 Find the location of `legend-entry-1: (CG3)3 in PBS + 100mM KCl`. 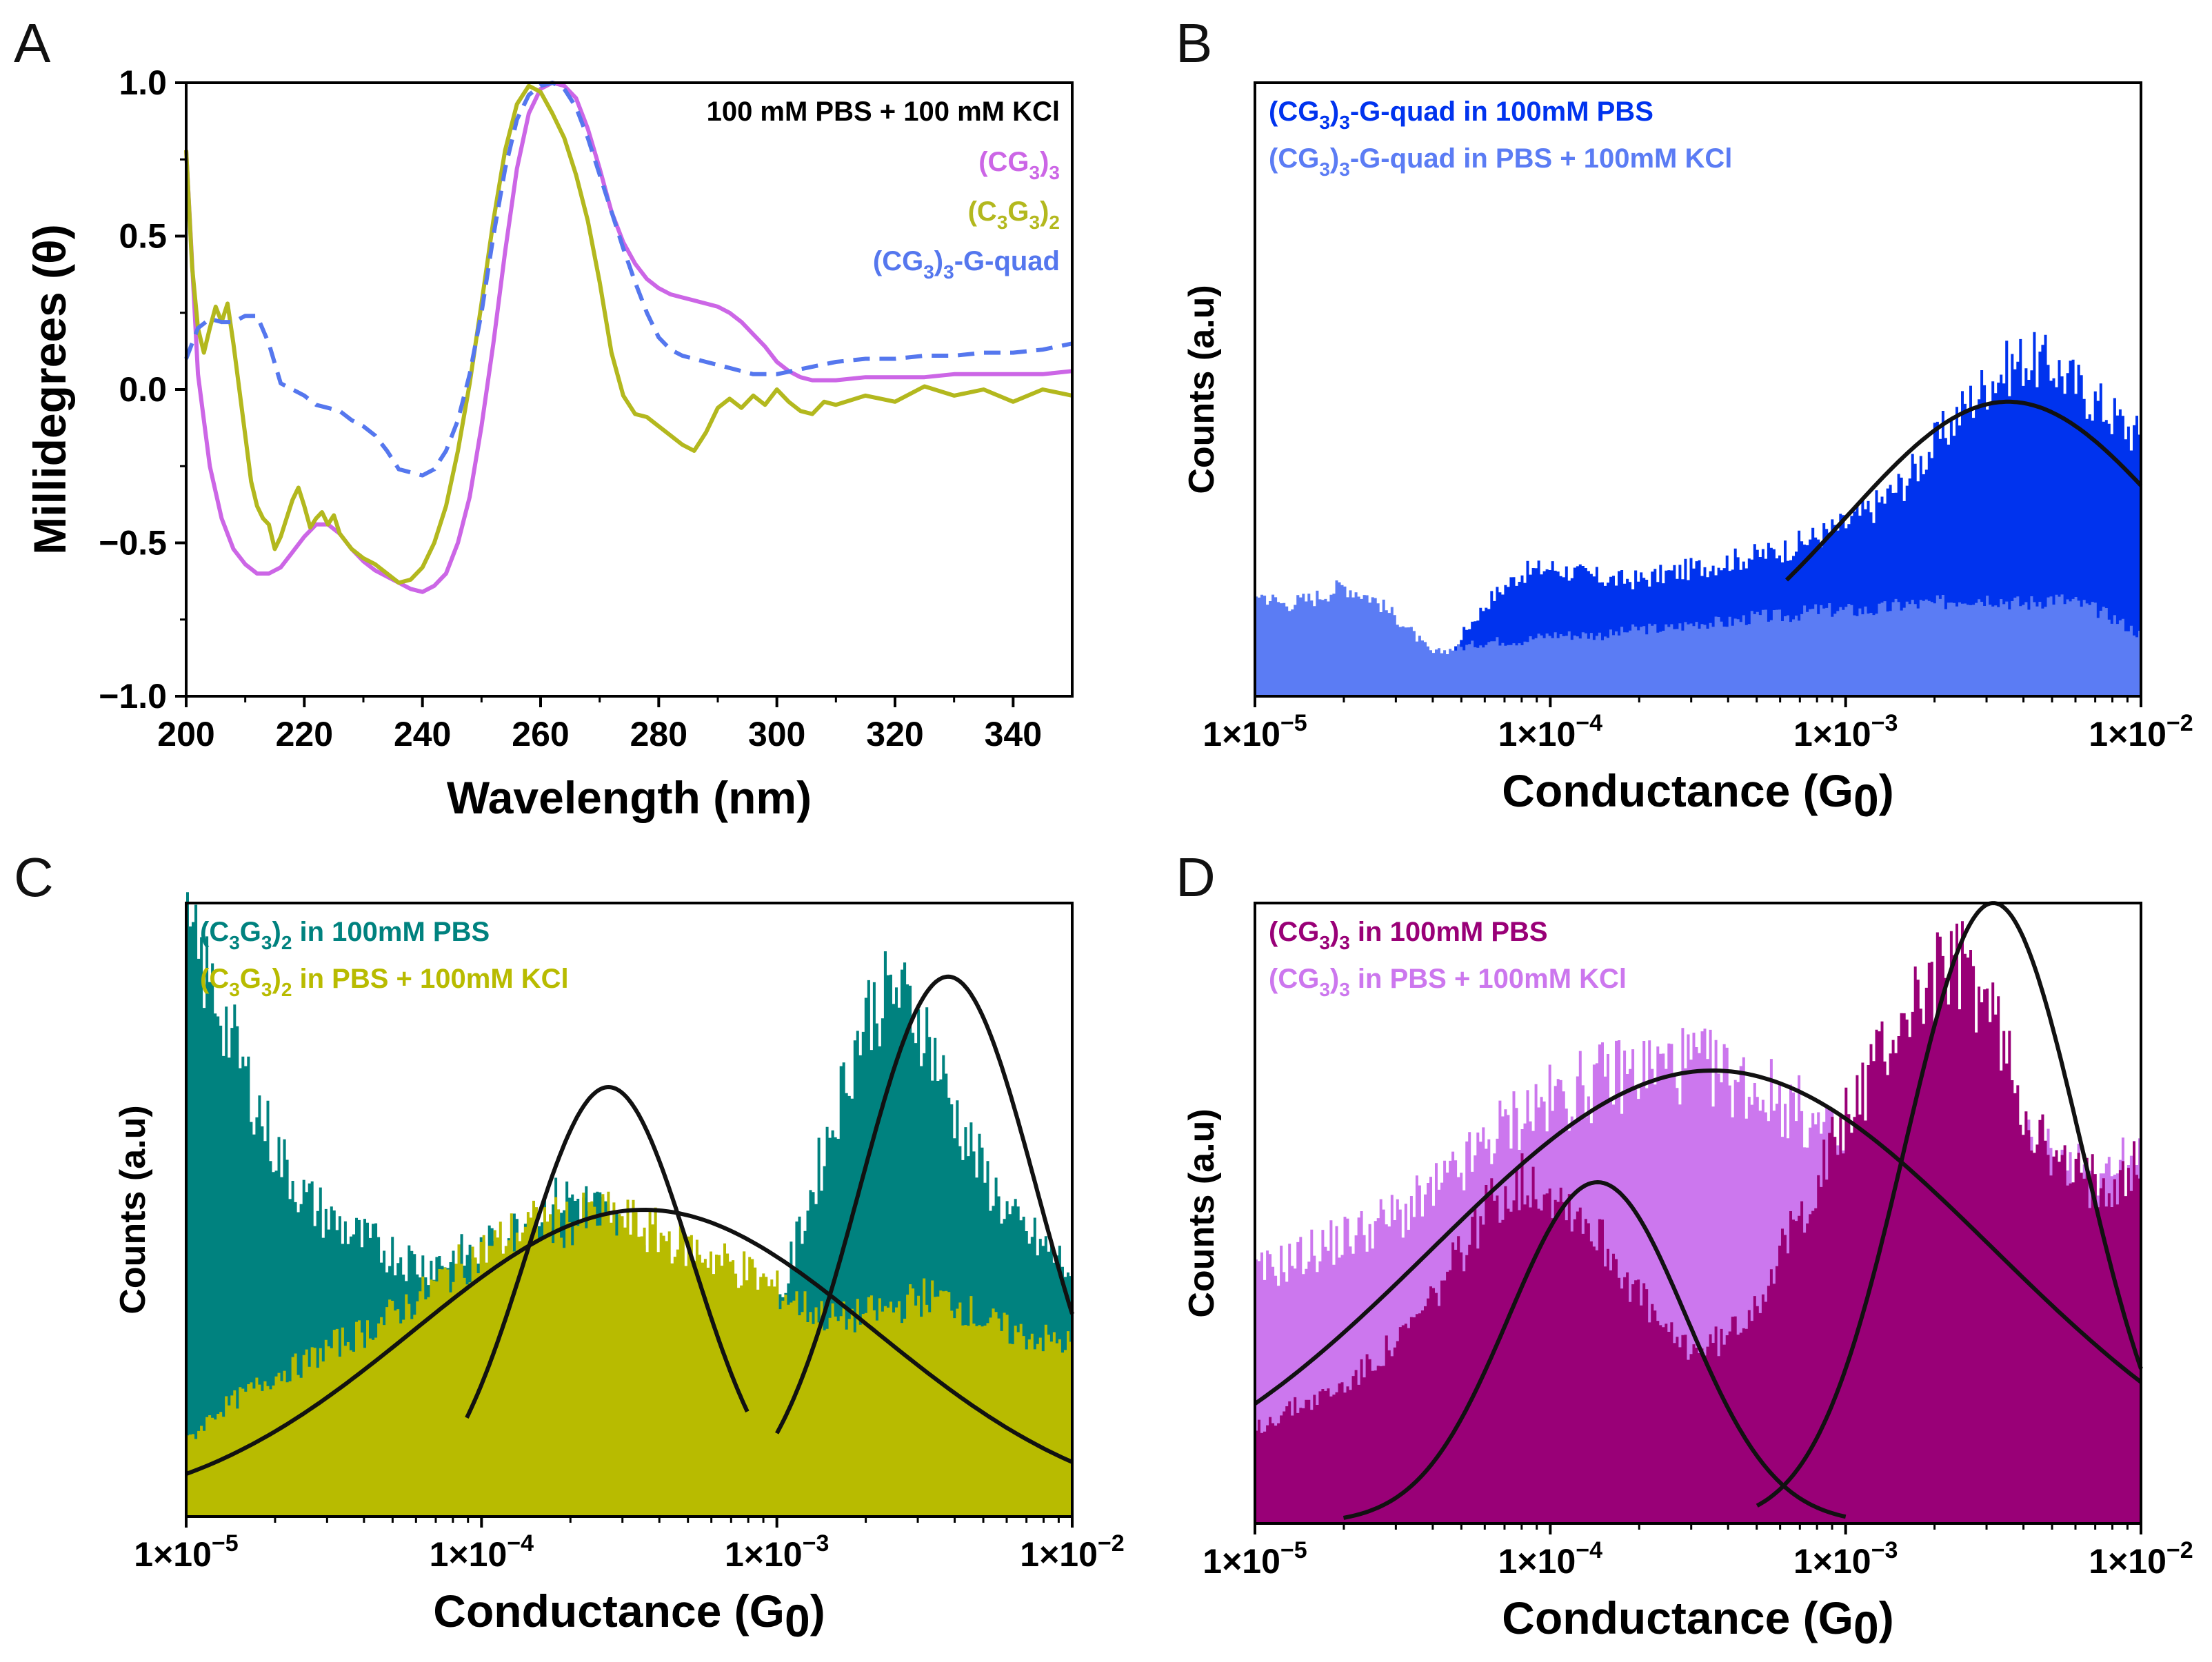

legend-entry-1: (CG3)3 in PBS + 100mM KCl is located at coordinates (1448, 982).